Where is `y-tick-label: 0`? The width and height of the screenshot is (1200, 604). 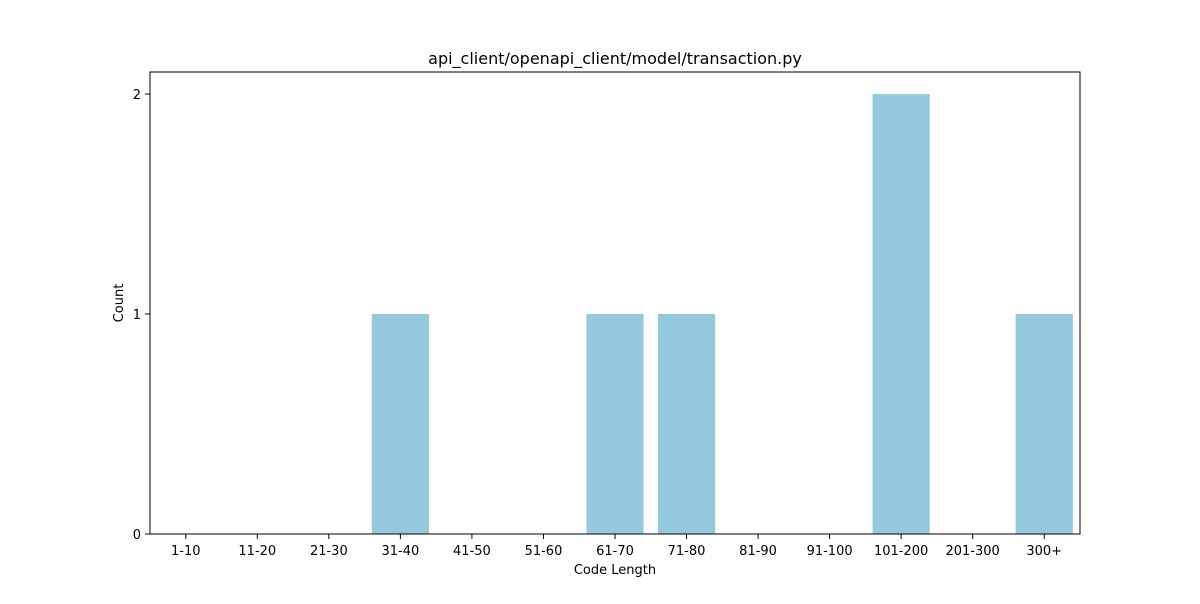 y-tick-label: 0 is located at coordinates (137, 535).